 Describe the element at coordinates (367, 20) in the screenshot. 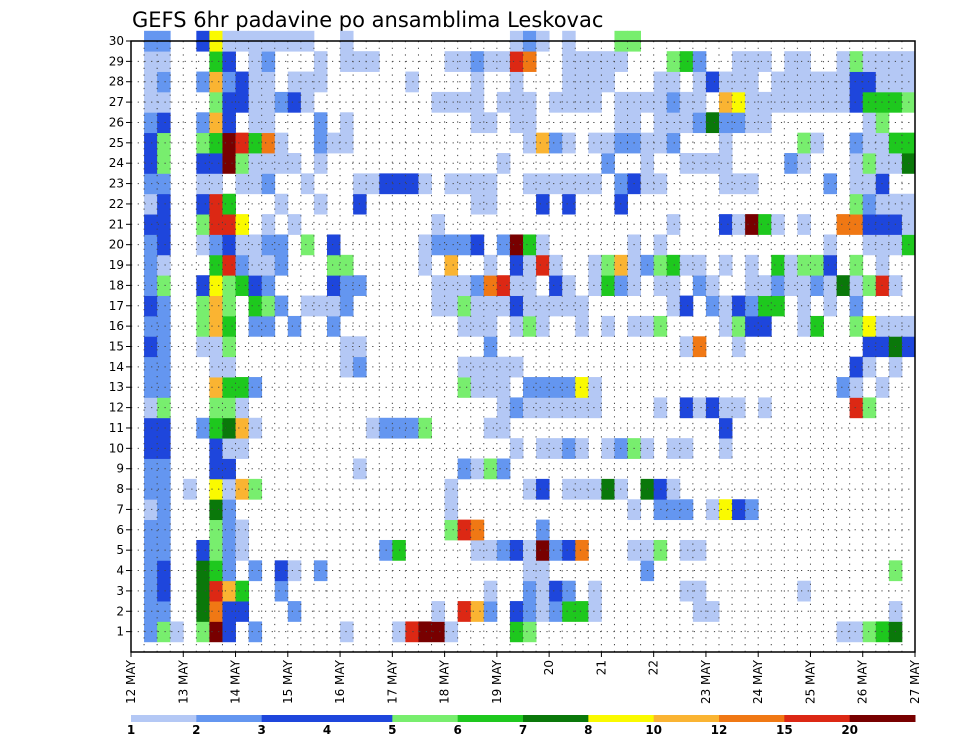

I see `chart-title: GEFS 6hr padavine po ansamblima Leskovac` at that location.